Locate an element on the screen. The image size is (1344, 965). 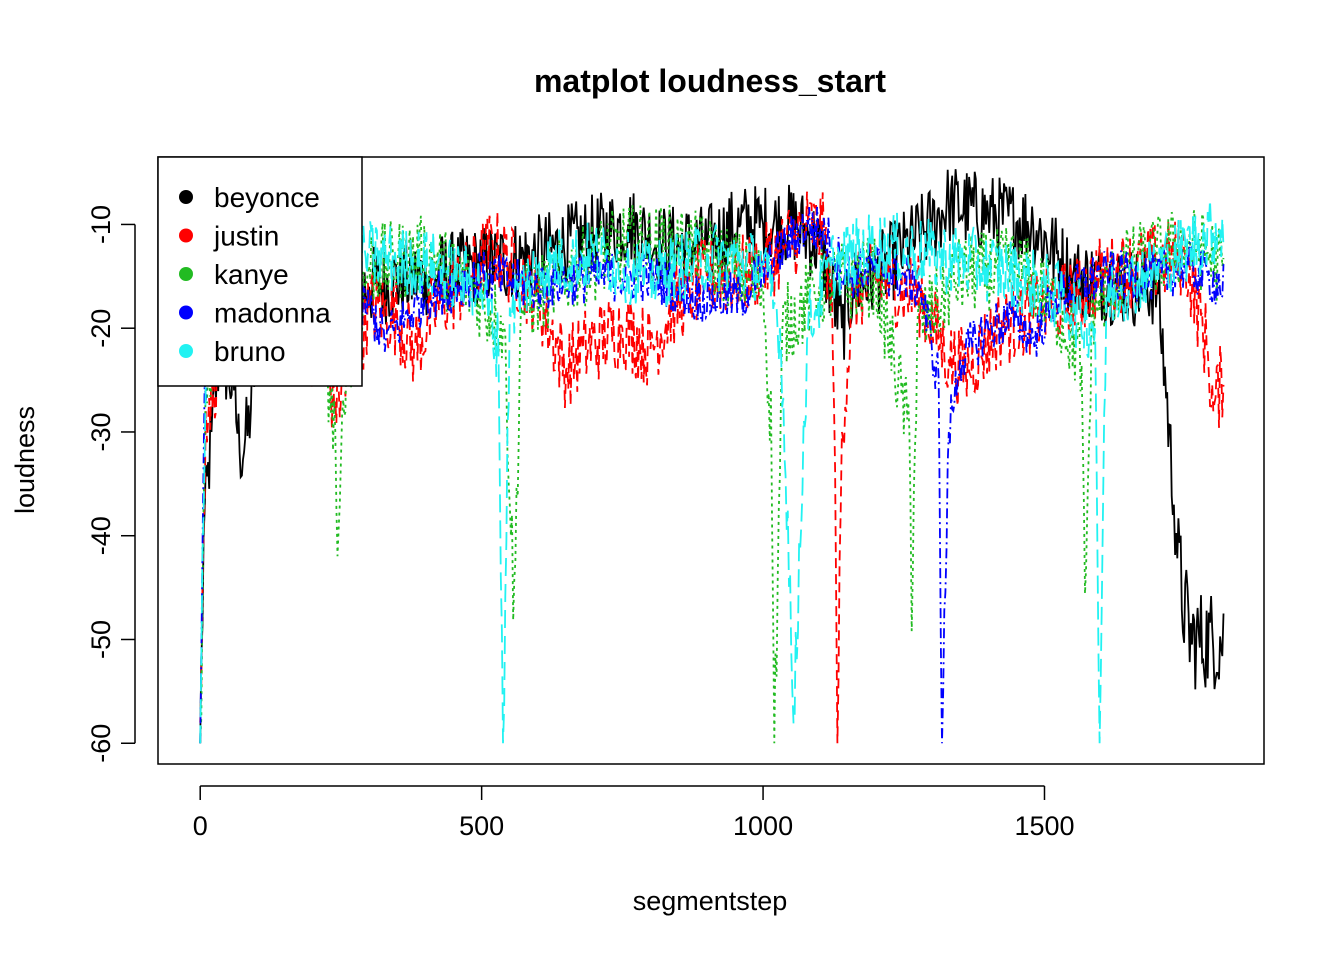
legend-label-bruno: bruno is located at coordinates (250, 351).